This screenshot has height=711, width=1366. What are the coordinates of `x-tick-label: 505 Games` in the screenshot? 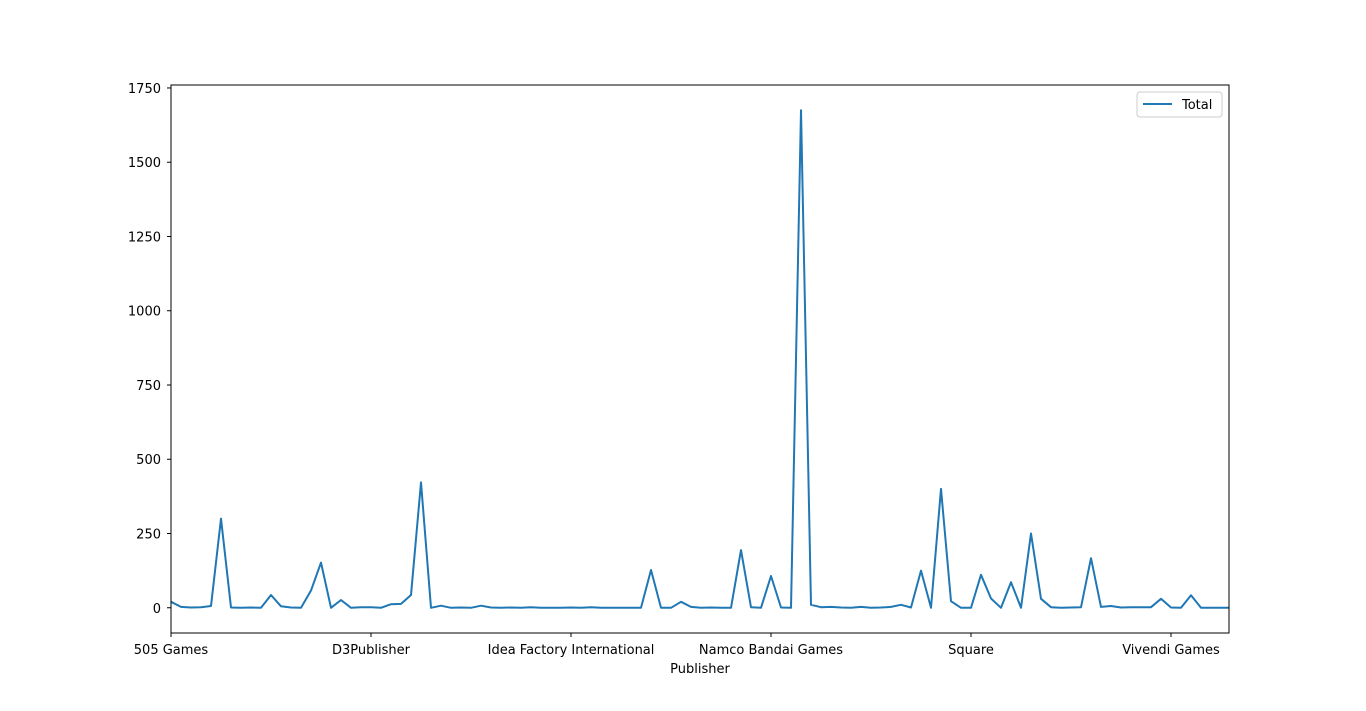 It's located at (171, 650).